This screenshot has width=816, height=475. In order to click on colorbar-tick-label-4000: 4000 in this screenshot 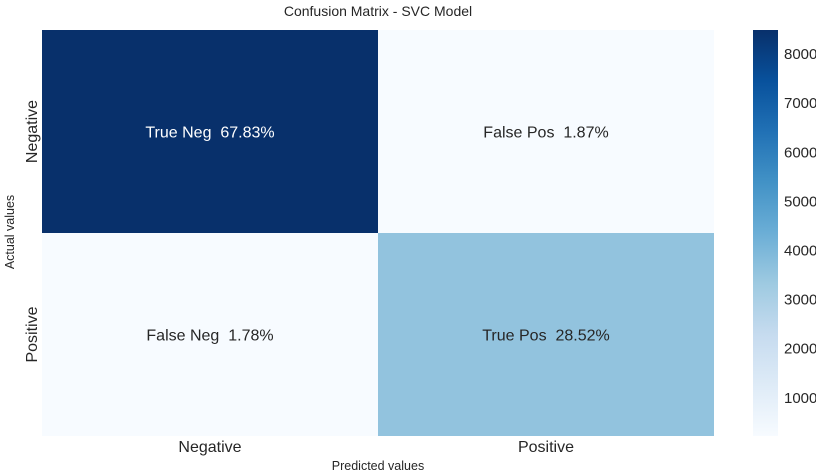, I will do `click(800, 251)`.